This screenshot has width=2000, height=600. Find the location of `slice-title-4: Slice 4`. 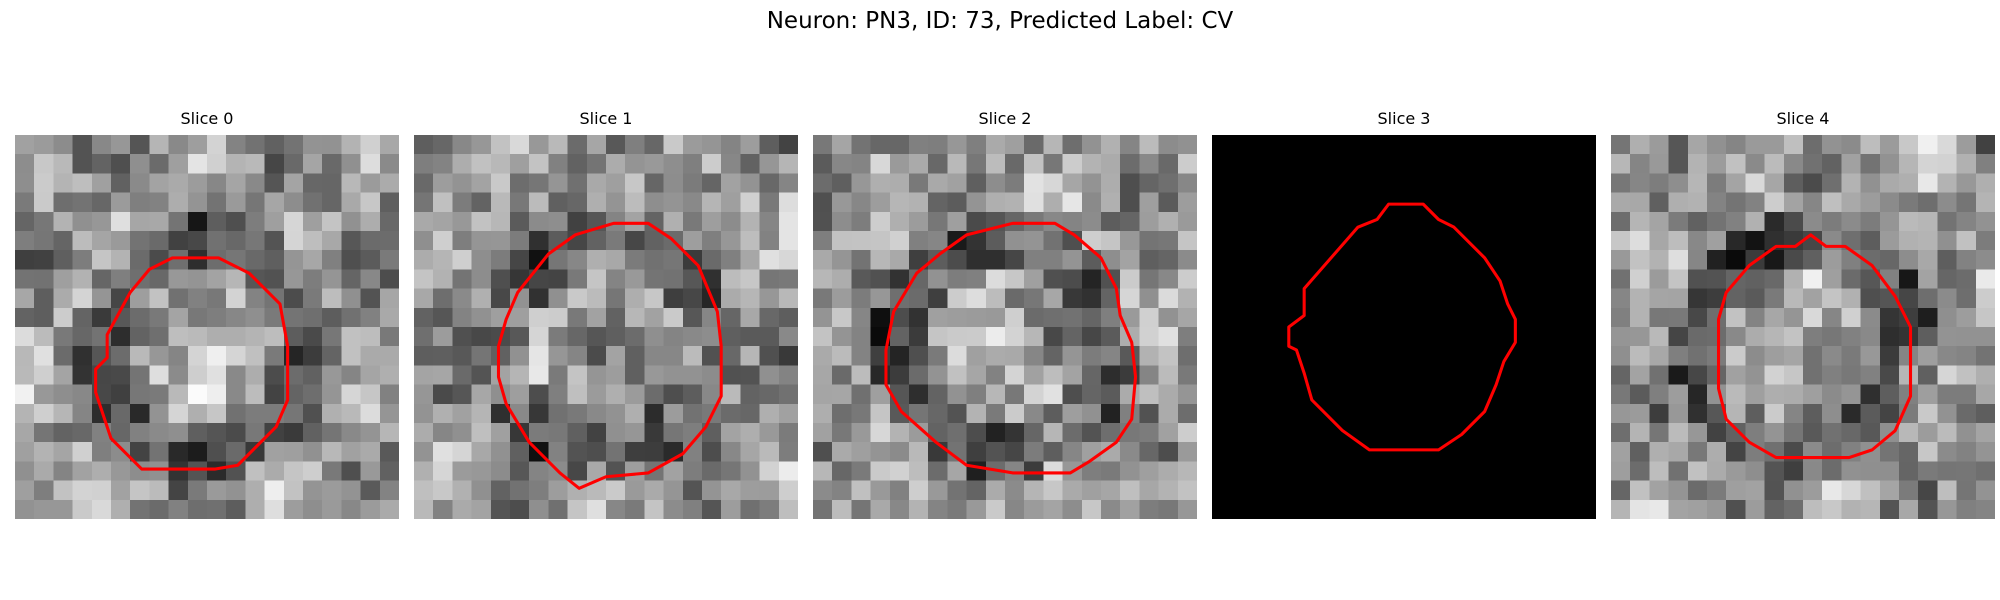

slice-title-4: Slice 4 is located at coordinates (1803, 118).